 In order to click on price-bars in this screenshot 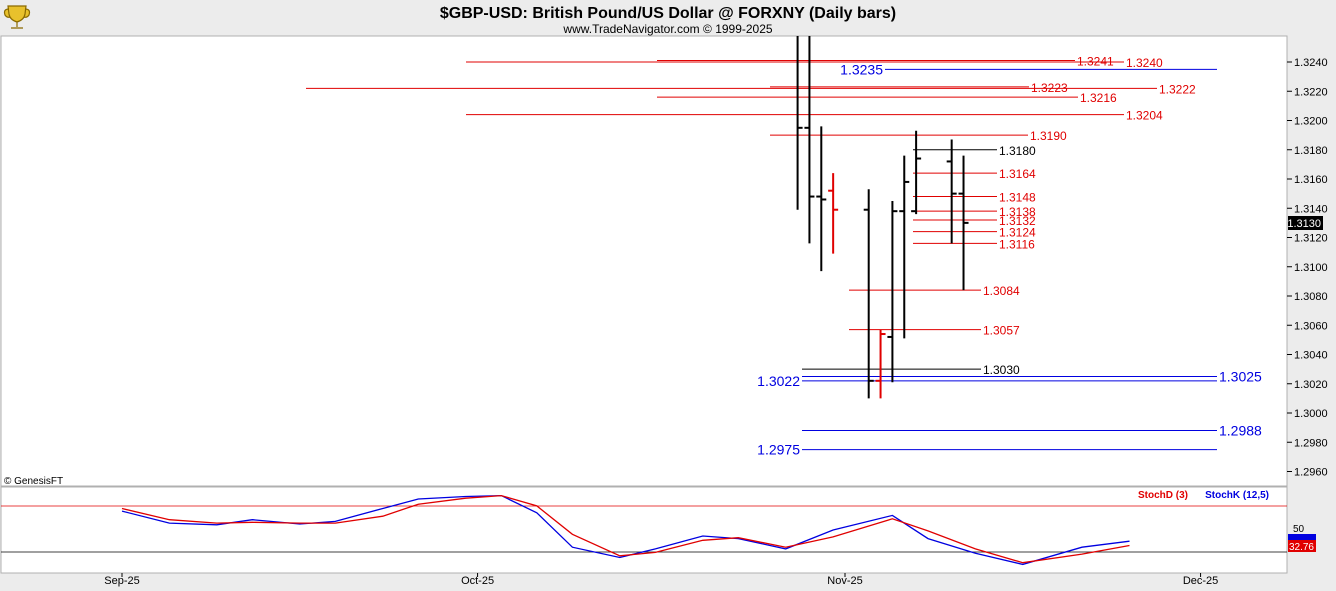, I will do `click(882, 217)`.